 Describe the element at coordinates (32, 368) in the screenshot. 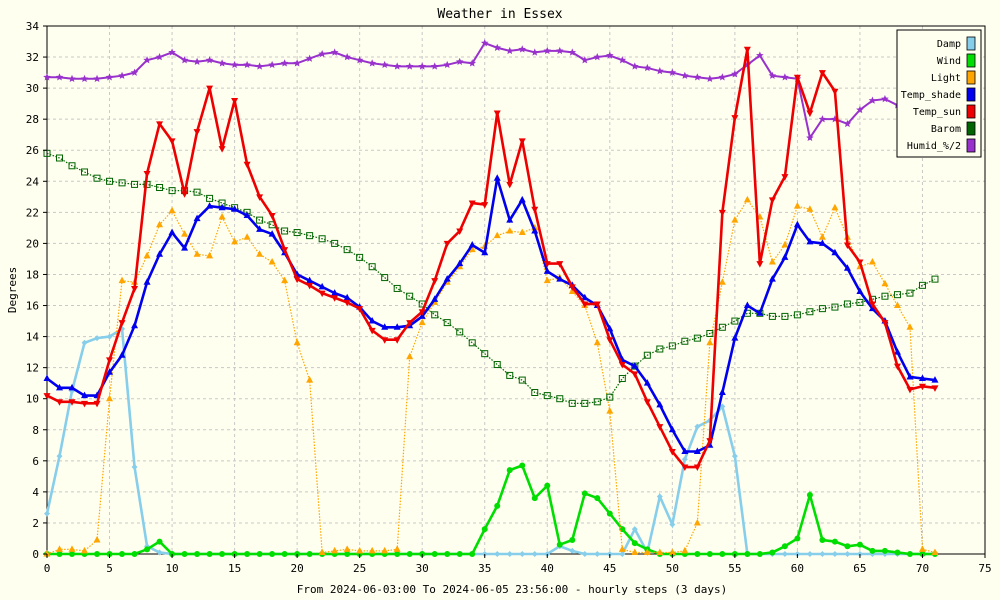

I see `y-tick-label: 12` at that location.